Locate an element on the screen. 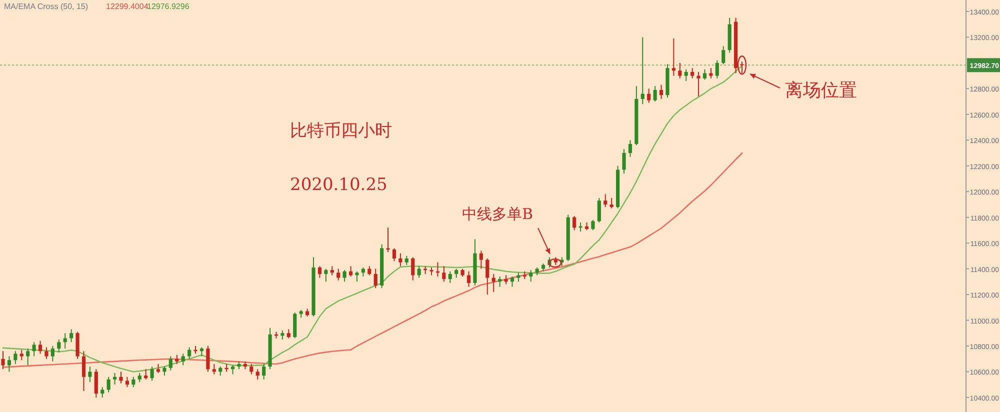  annotation: 12976.9296 is located at coordinates (168, 6).